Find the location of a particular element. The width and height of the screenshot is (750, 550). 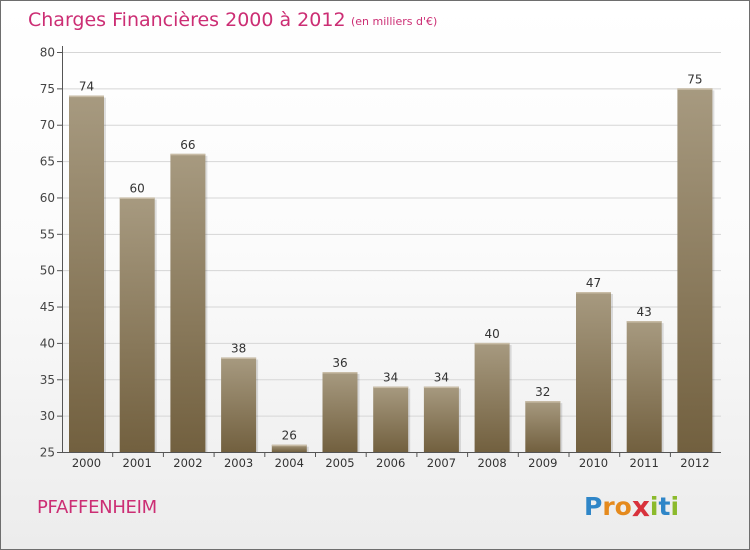

y-tick-label: 70 is located at coordinates (47, 125).